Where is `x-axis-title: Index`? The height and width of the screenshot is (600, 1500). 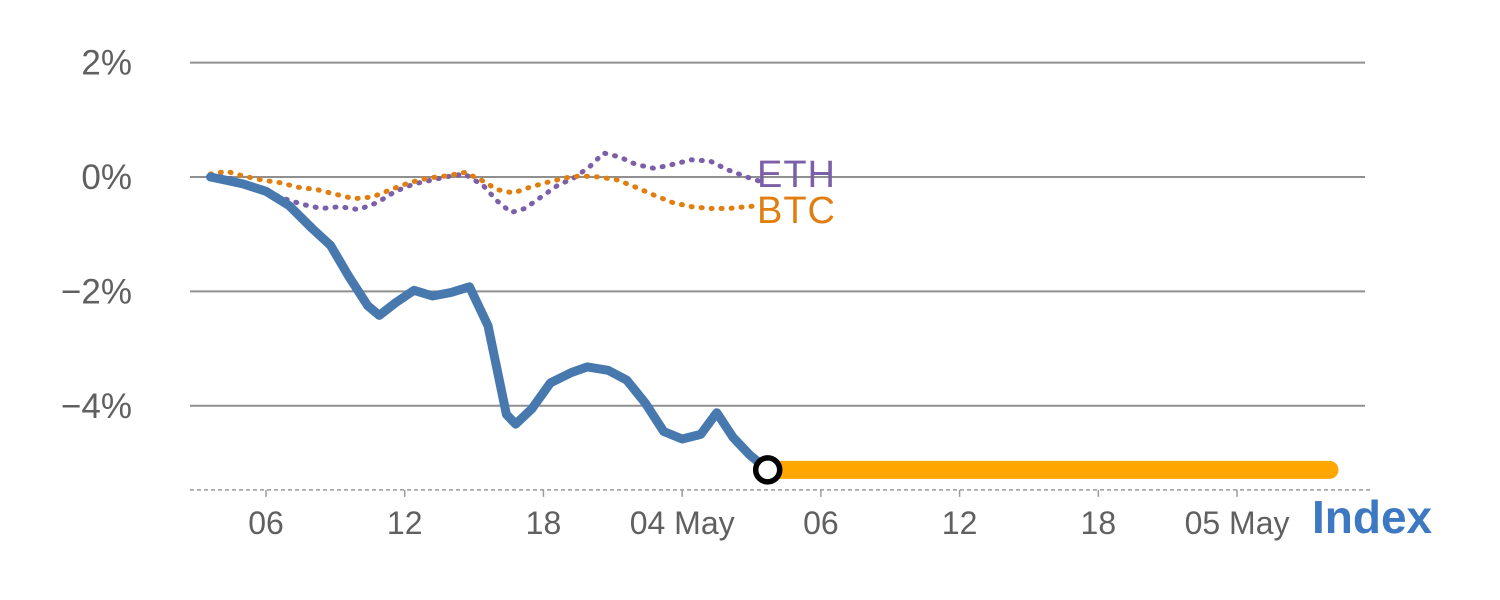
x-axis-title: Index is located at coordinates (1372, 517).